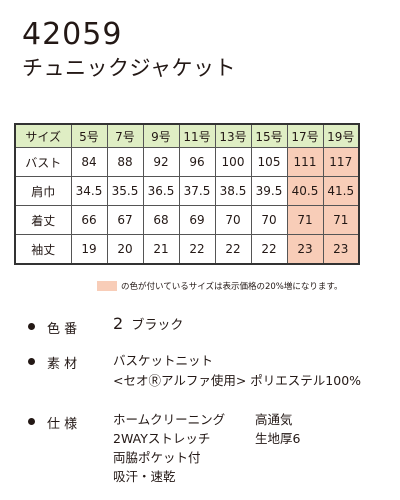 Image resolution: width=400 pixels, height=500 pixels. Describe the element at coordinates (43, 191) in the screenshot. I see `row-label: 肩巾` at that location.